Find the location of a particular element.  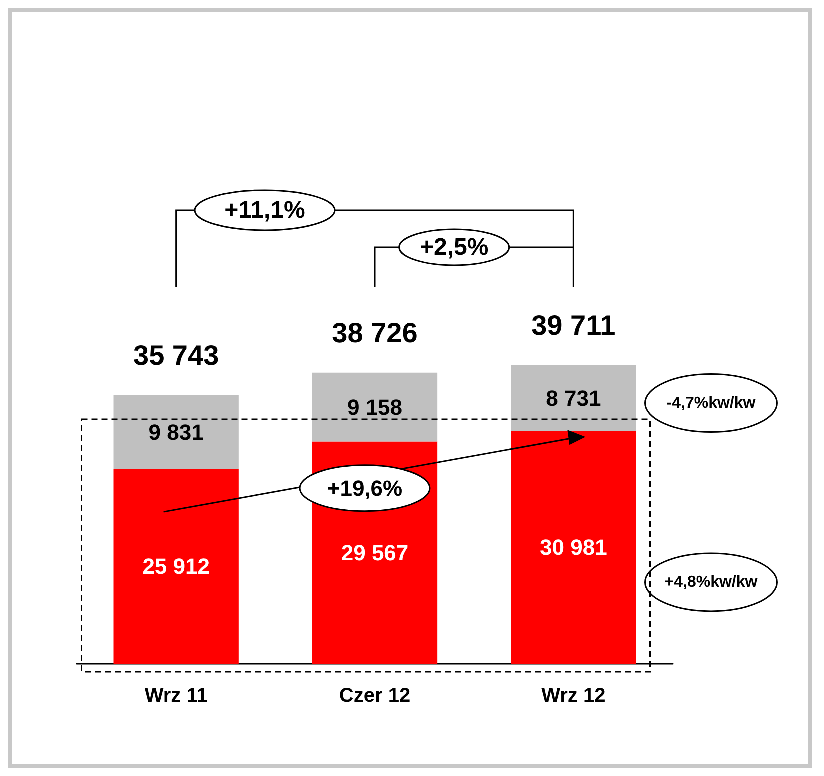

data-label: 9 831 is located at coordinates (176, 432).